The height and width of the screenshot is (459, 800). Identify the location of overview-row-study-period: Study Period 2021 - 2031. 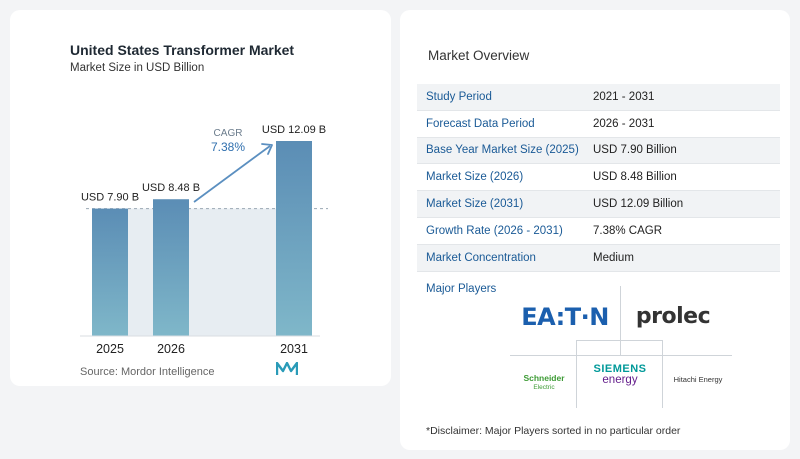
(598, 97).